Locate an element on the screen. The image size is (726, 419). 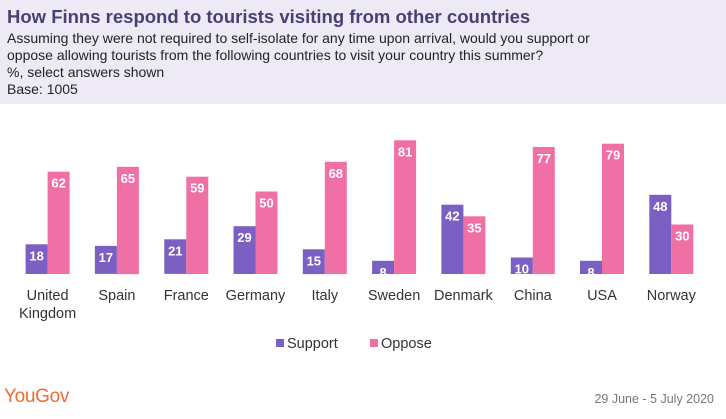
data-label-support-9: 8 is located at coordinates (590, 272).